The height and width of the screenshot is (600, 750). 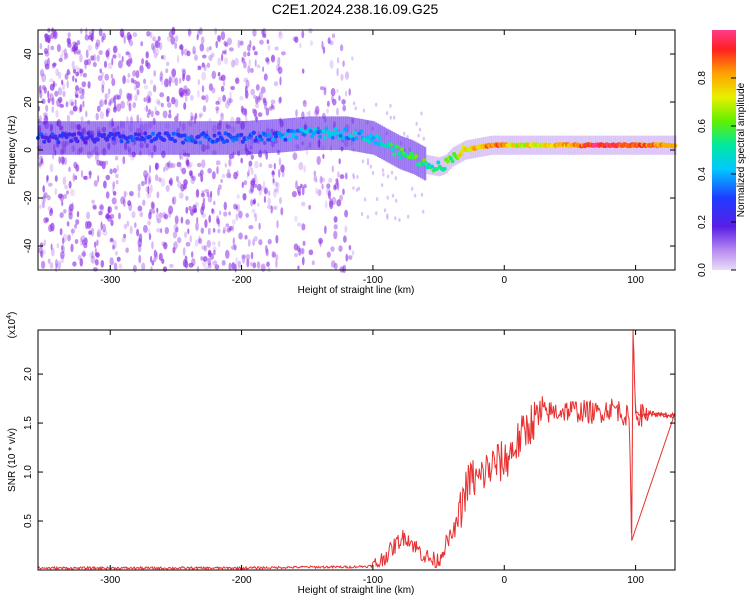 I want to click on spectrogram-y-tick-label: -20, so click(x=28, y=197).